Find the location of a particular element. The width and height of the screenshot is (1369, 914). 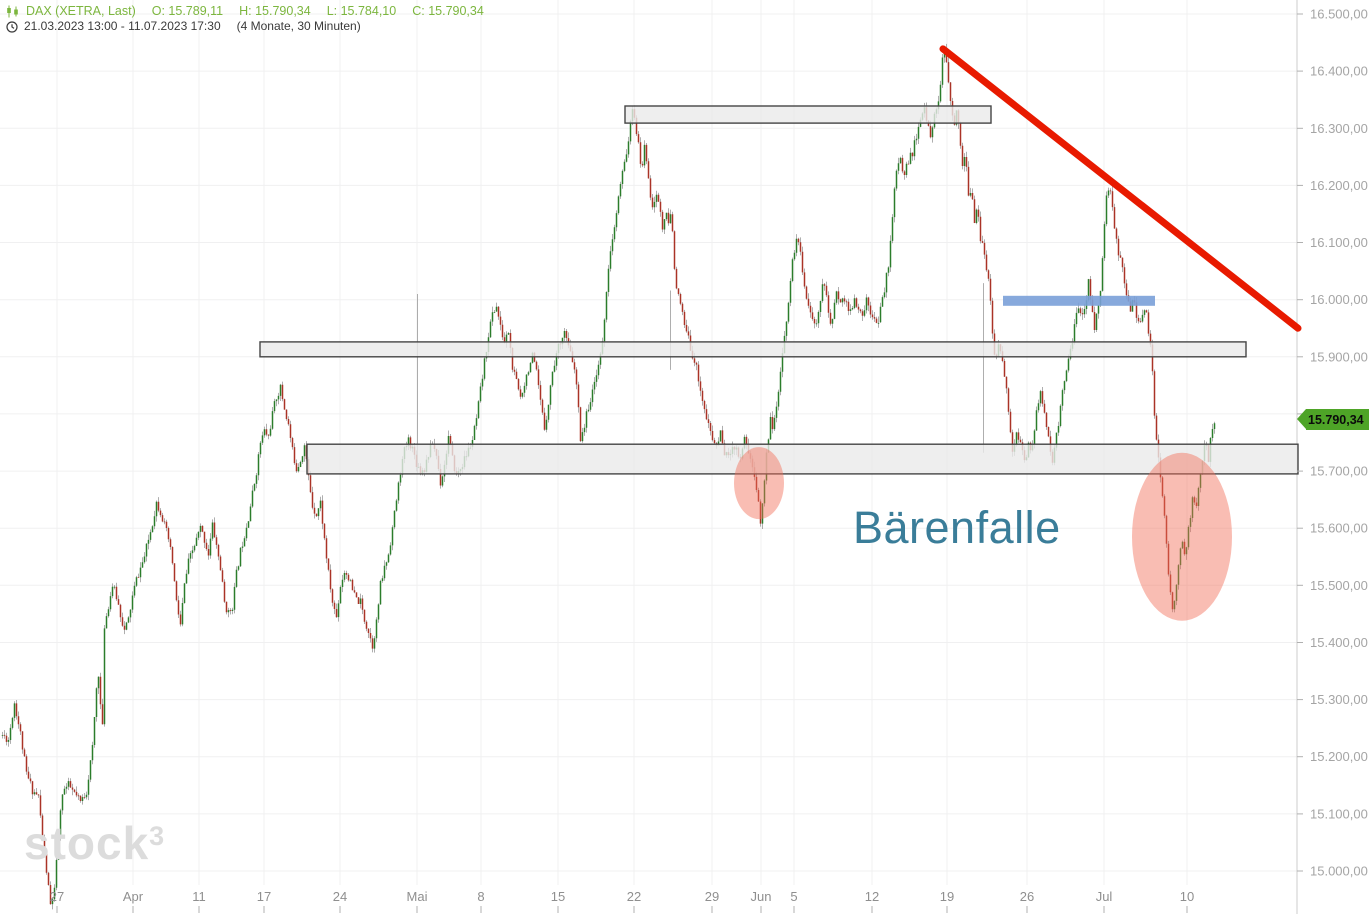

x-axis-label: 22 is located at coordinates (634, 896).